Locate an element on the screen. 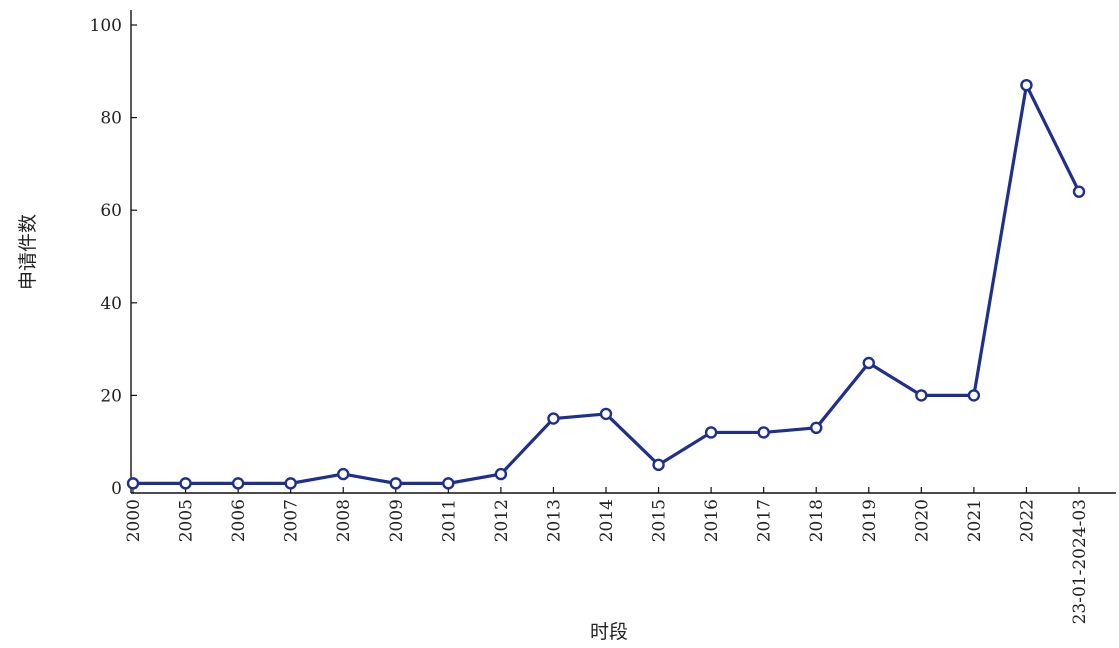 This screenshot has width=1119, height=648. x-tick-label: 2012 is located at coordinates (502, 520).